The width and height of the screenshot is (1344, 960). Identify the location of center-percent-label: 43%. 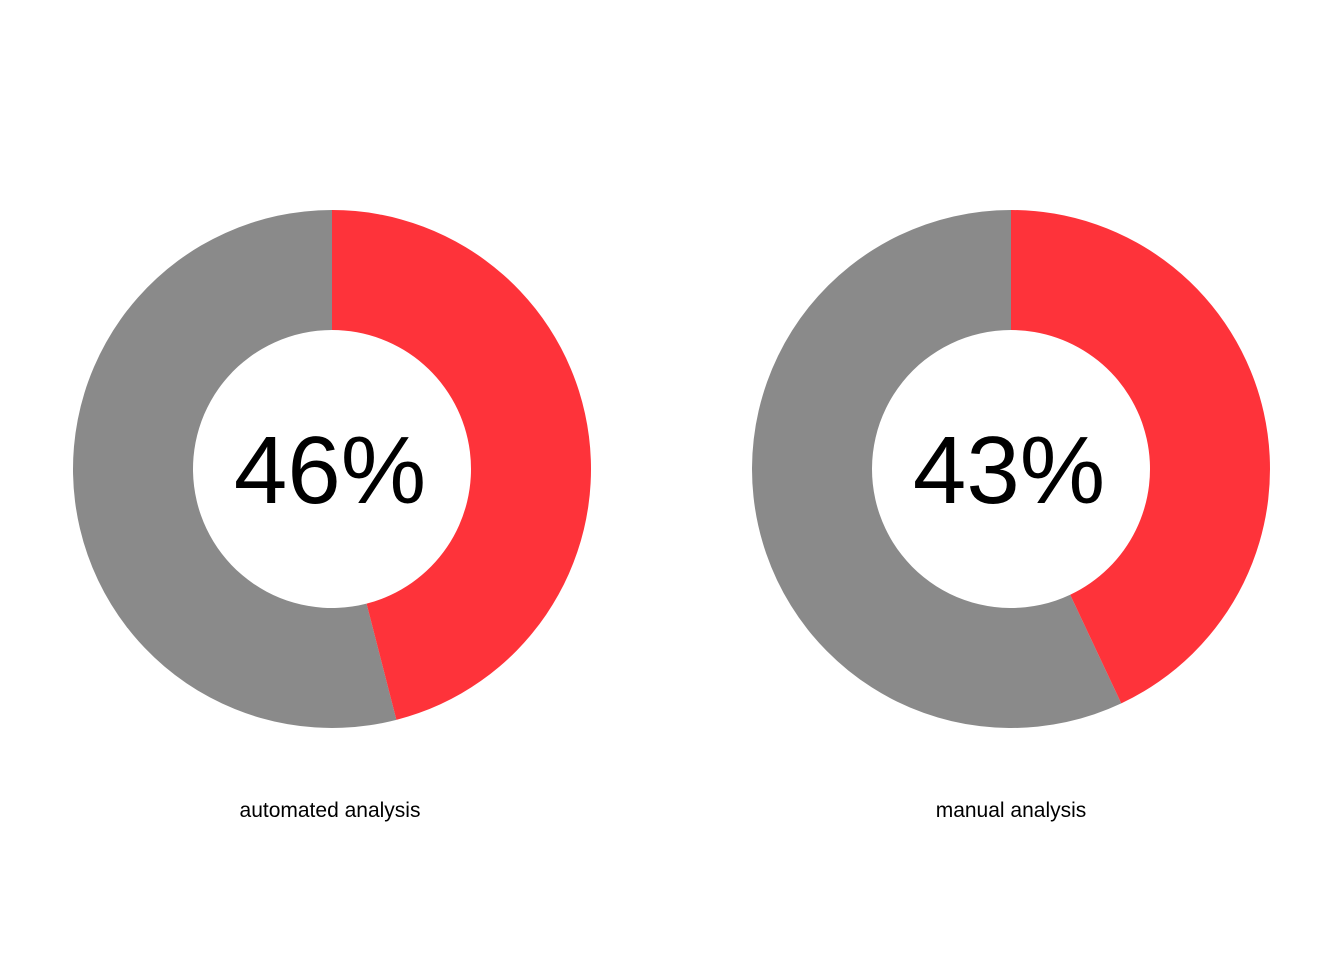
(1009, 470).